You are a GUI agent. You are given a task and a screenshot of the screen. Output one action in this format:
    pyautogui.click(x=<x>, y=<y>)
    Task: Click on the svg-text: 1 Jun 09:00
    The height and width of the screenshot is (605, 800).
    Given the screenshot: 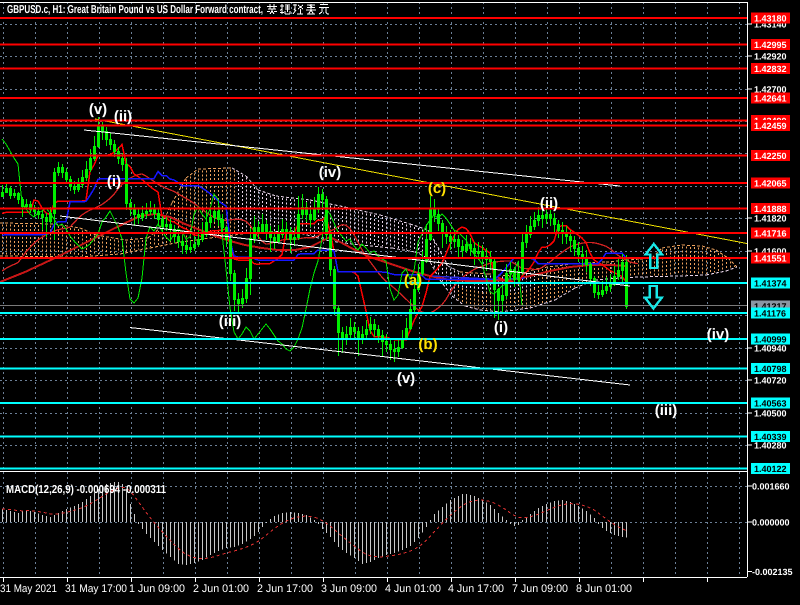 What is the action you would take?
    pyautogui.click(x=157, y=589)
    